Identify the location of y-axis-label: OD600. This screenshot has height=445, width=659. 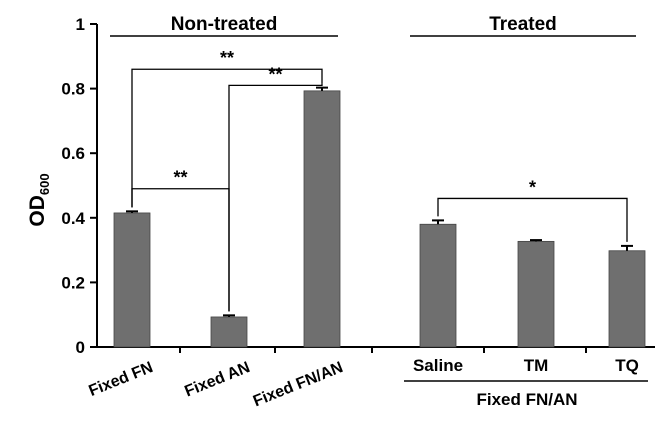
(39, 199).